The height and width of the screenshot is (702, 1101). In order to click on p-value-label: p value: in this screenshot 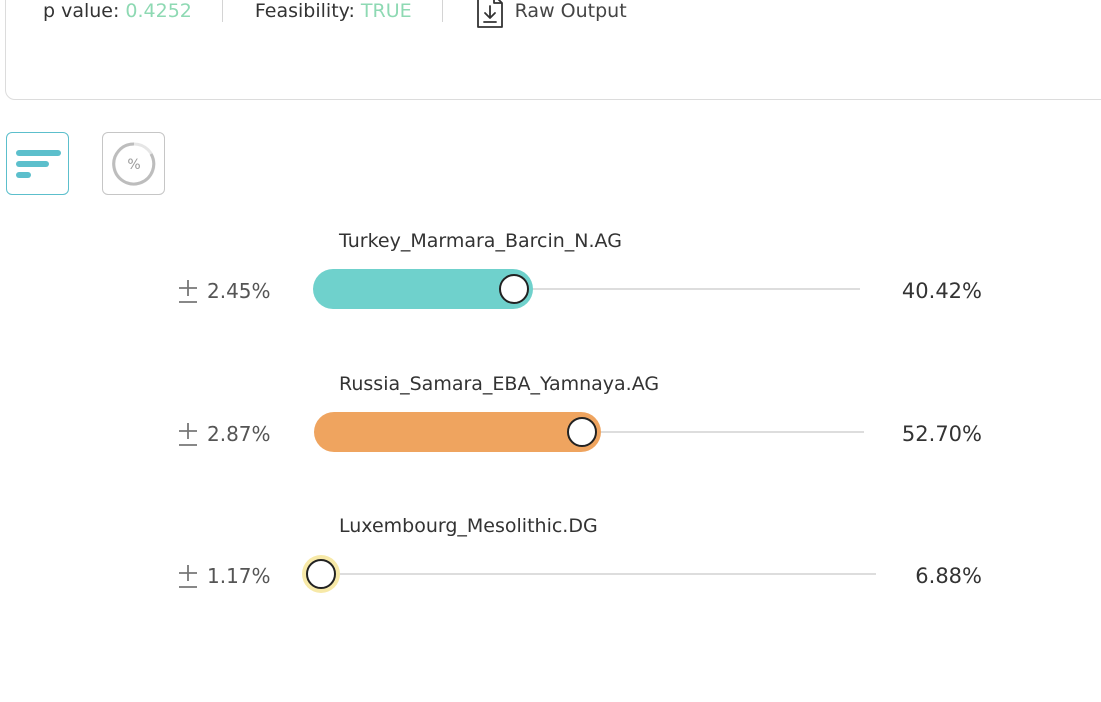, I will do `click(81, 11)`.